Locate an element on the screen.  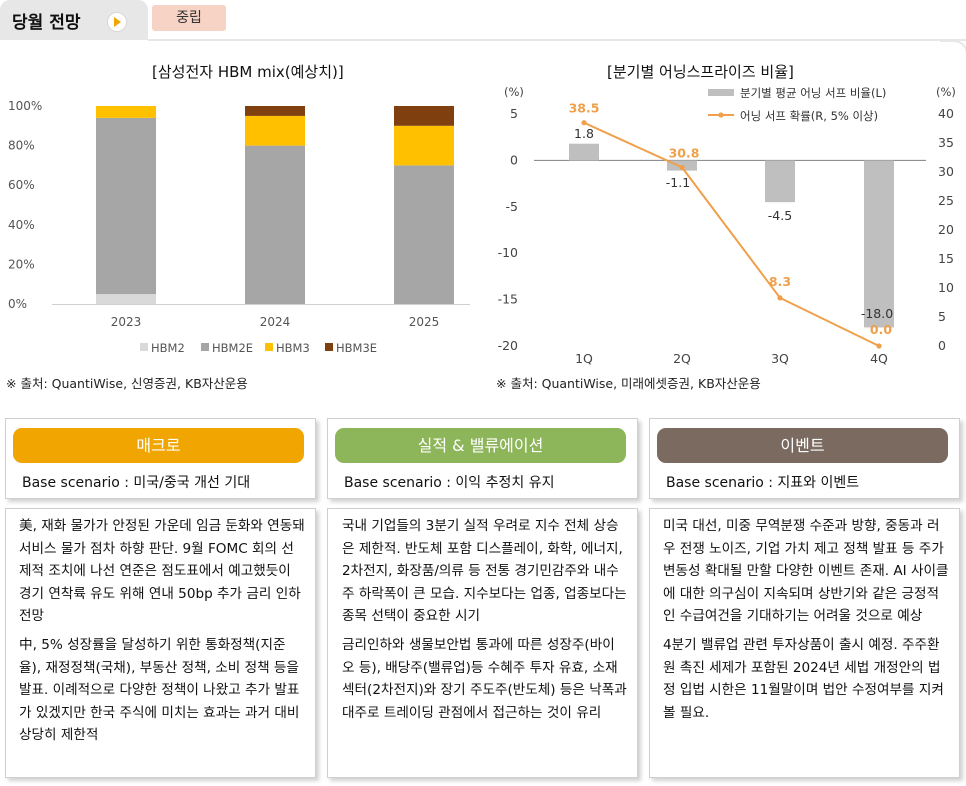
legend-swatch-hbm3e is located at coordinates (329, 347).